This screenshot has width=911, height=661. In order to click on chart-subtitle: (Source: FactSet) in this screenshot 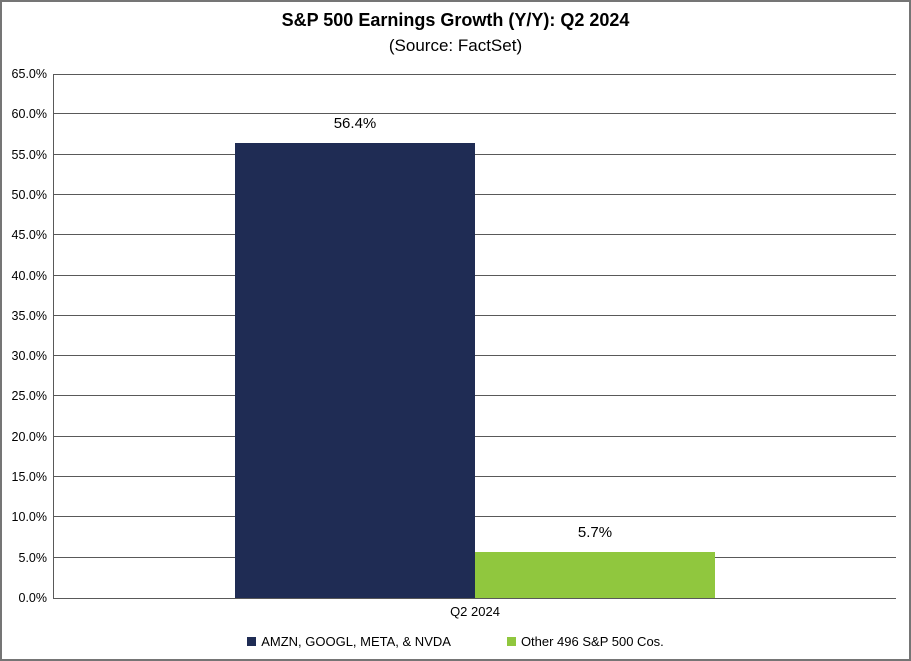, I will do `click(455, 45)`.